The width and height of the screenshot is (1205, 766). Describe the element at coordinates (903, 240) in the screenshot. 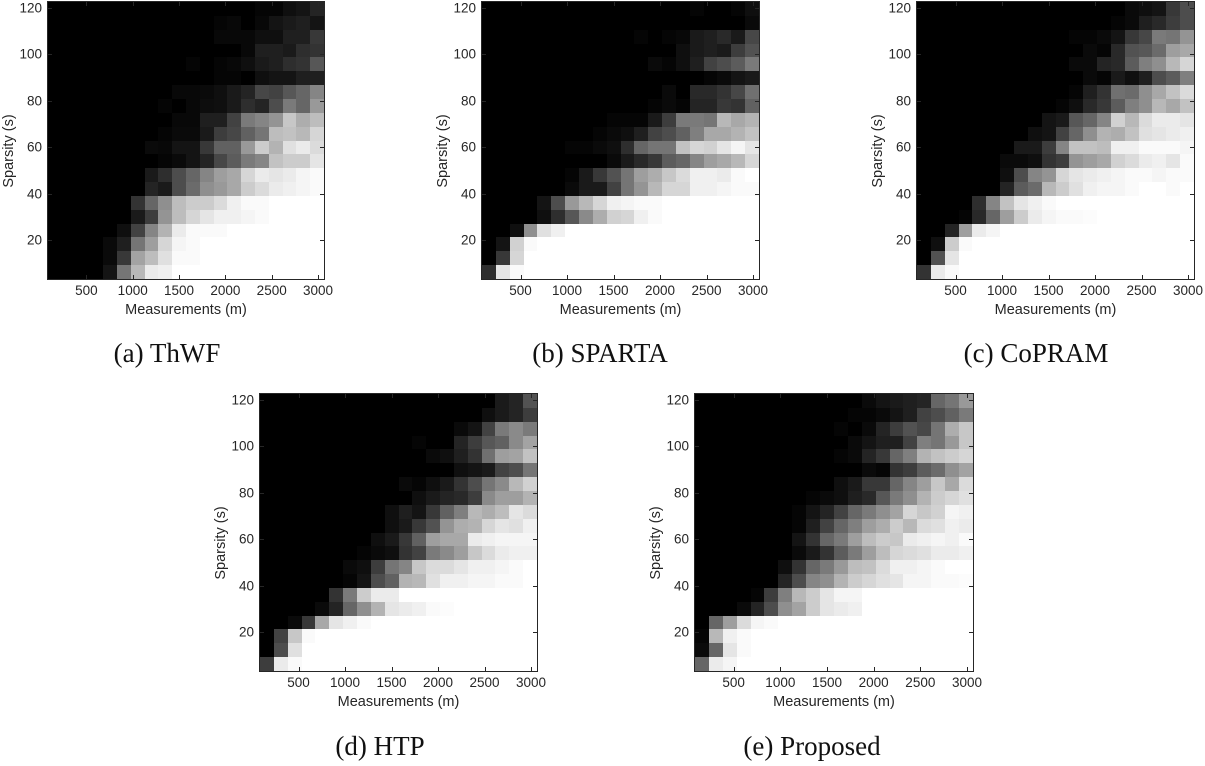

I see `y-tick-label: 20` at that location.